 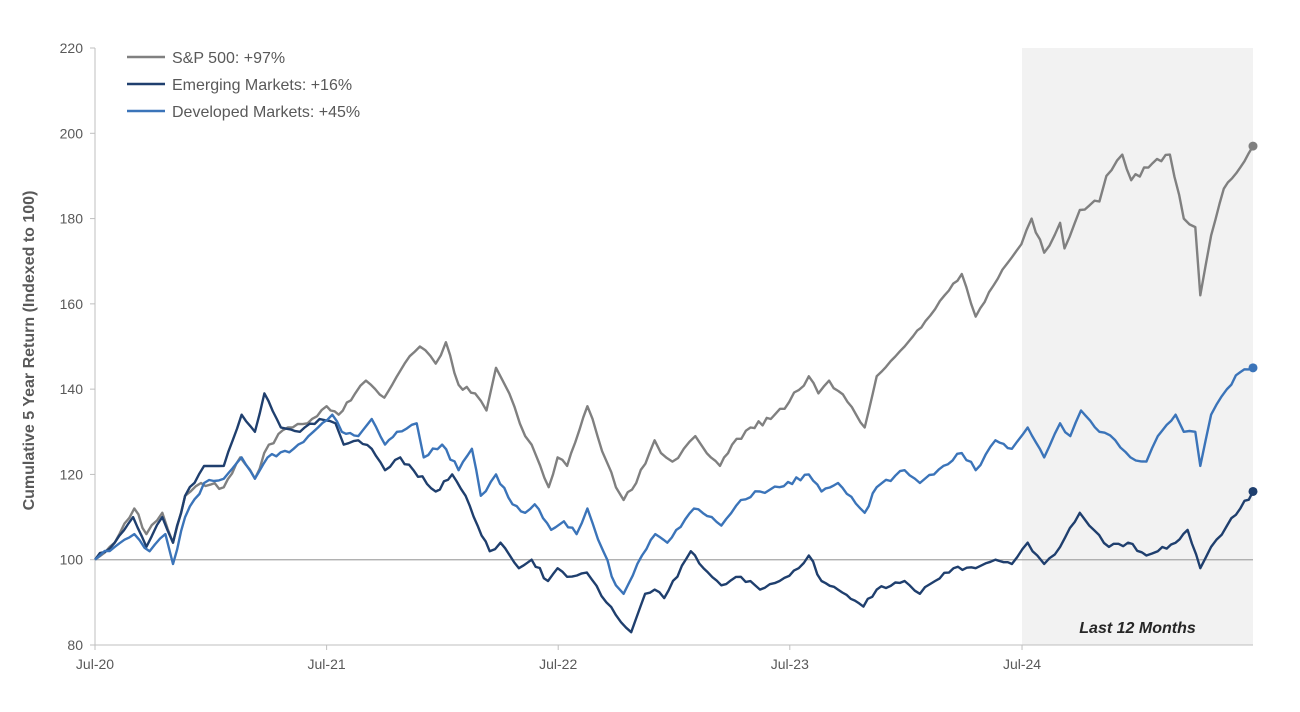 I want to click on y-tick-label: 80, so click(x=75, y=645).